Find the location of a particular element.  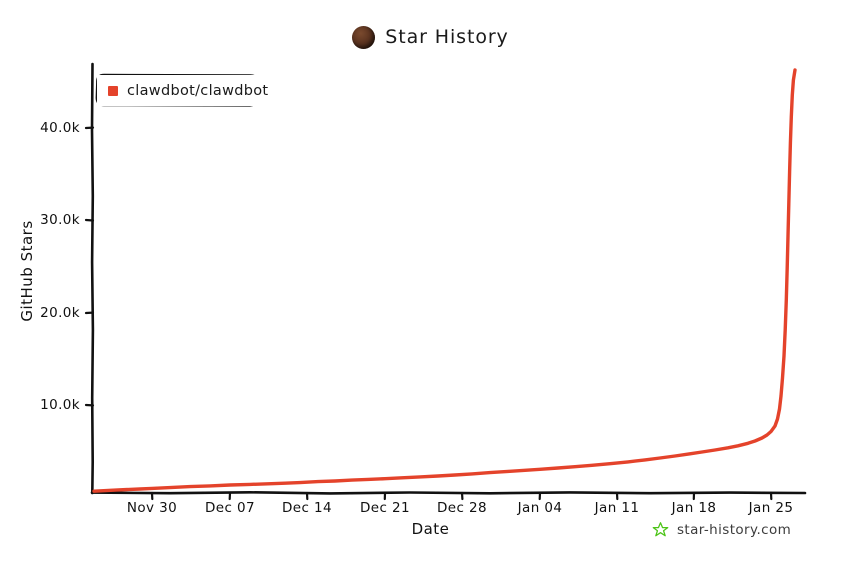

x-axis-ticks is located at coordinates (461, 496).